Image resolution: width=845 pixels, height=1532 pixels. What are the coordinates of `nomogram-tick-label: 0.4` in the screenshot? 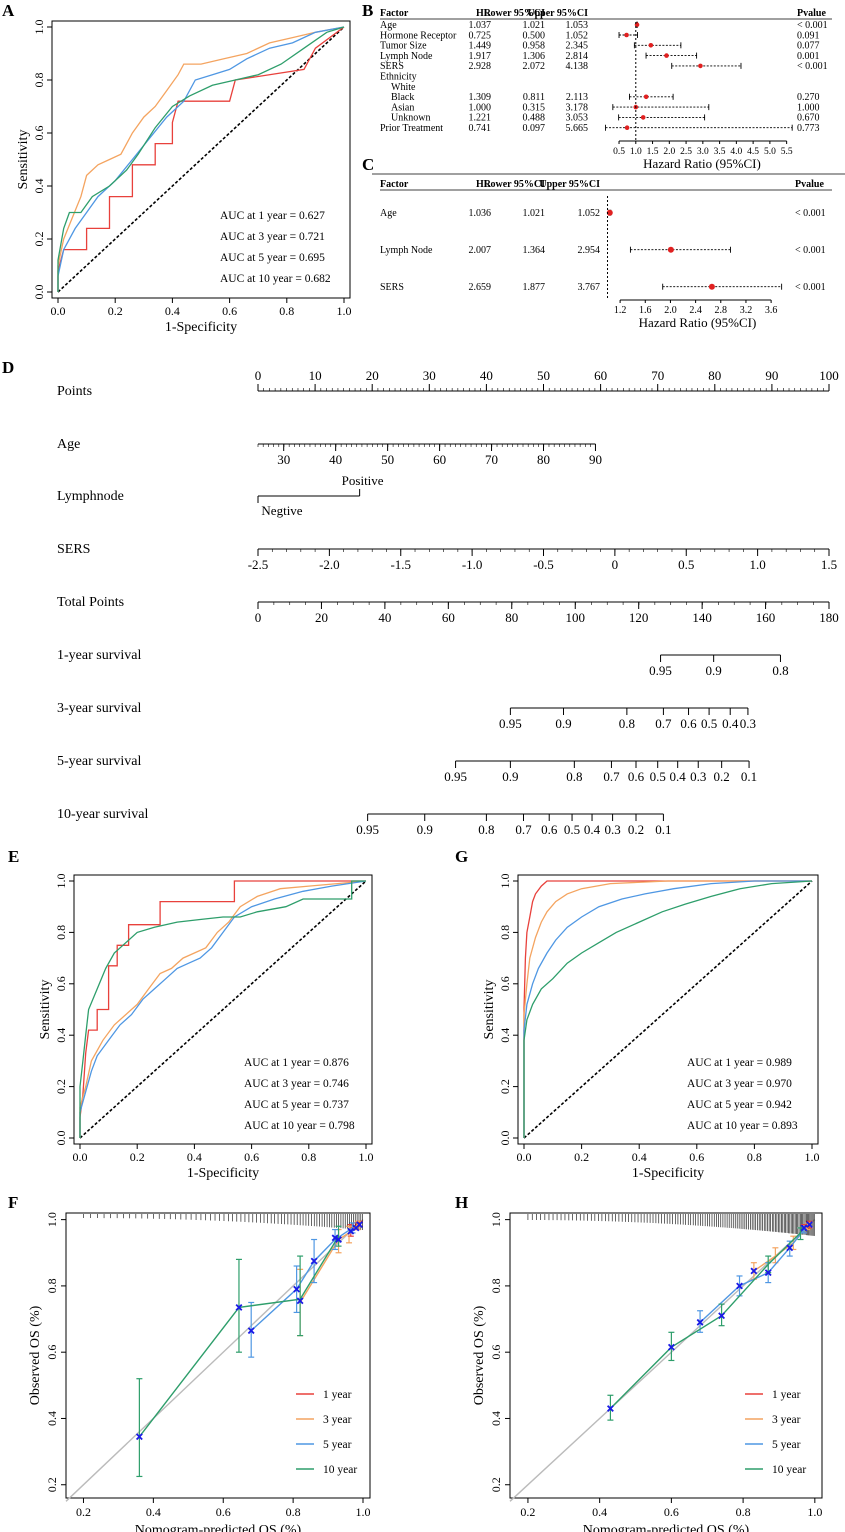 It's located at (678, 776).